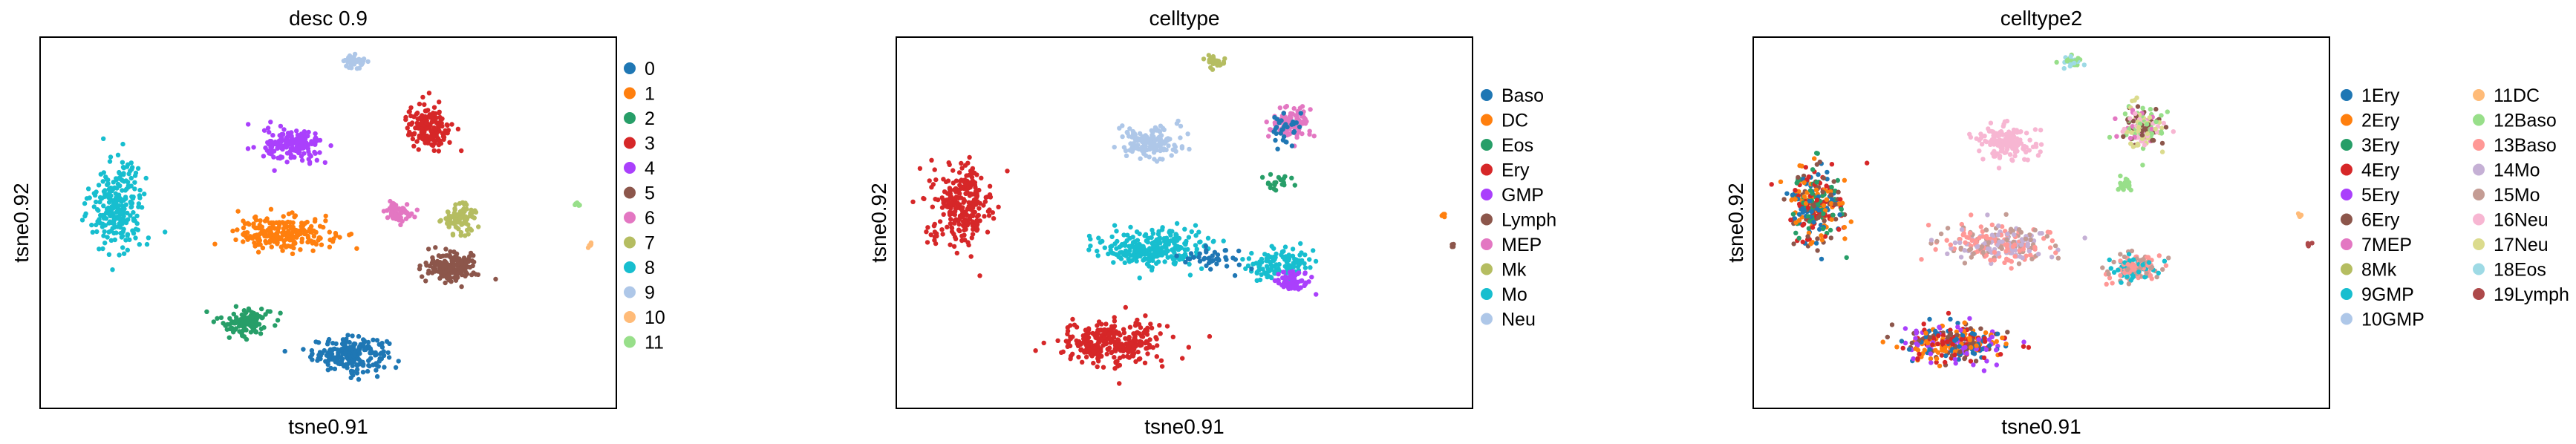  I want to click on legend-label: 2, so click(650, 118).